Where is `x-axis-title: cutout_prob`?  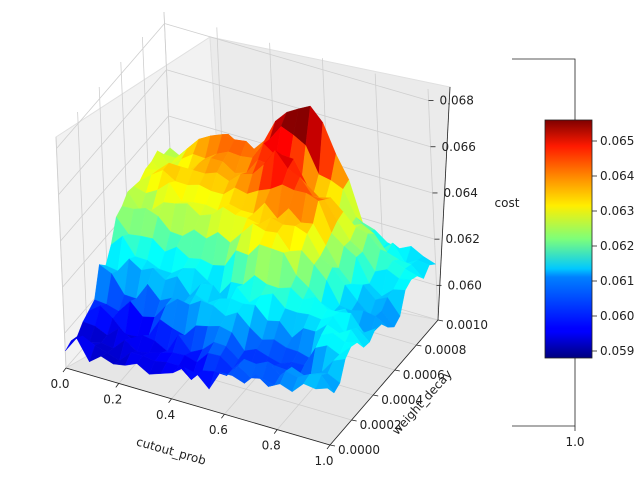 x-axis-title: cutout_prob is located at coordinates (171, 451).